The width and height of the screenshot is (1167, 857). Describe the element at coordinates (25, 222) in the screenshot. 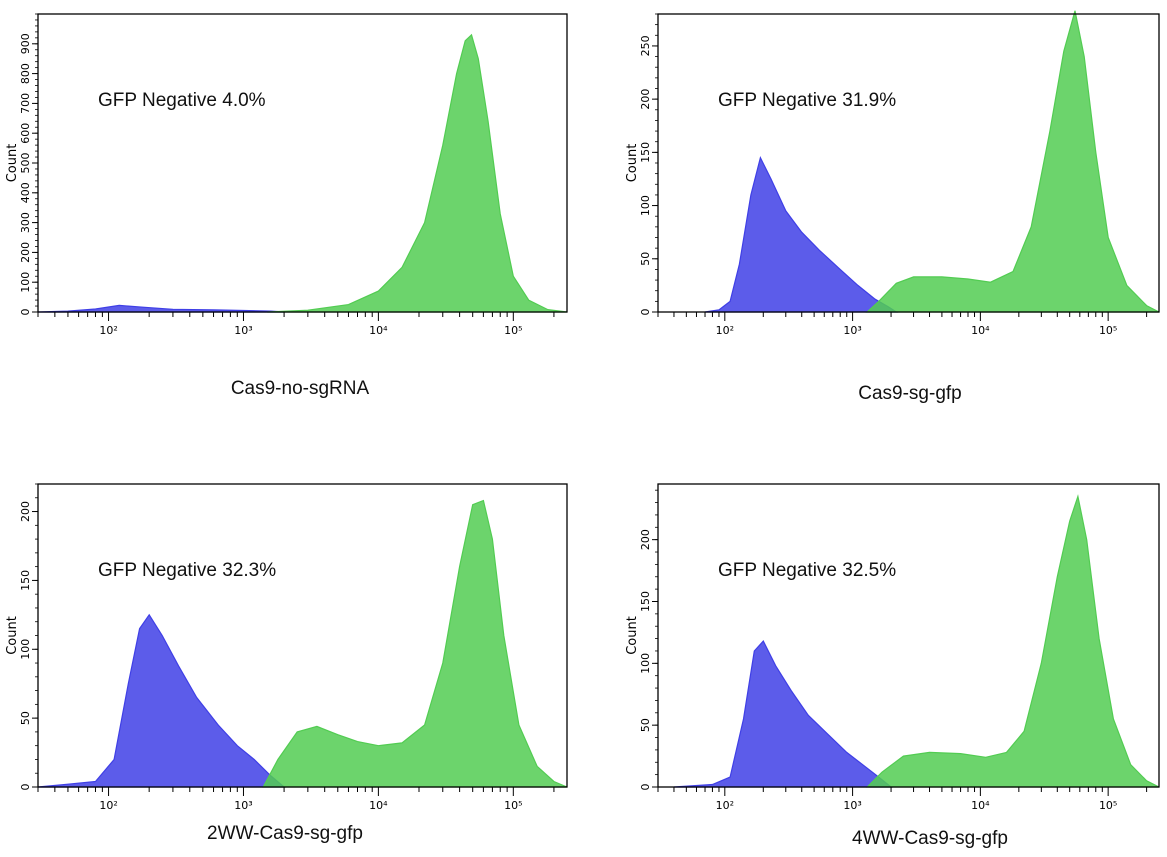

I see `y-tick-label: 300` at that location.